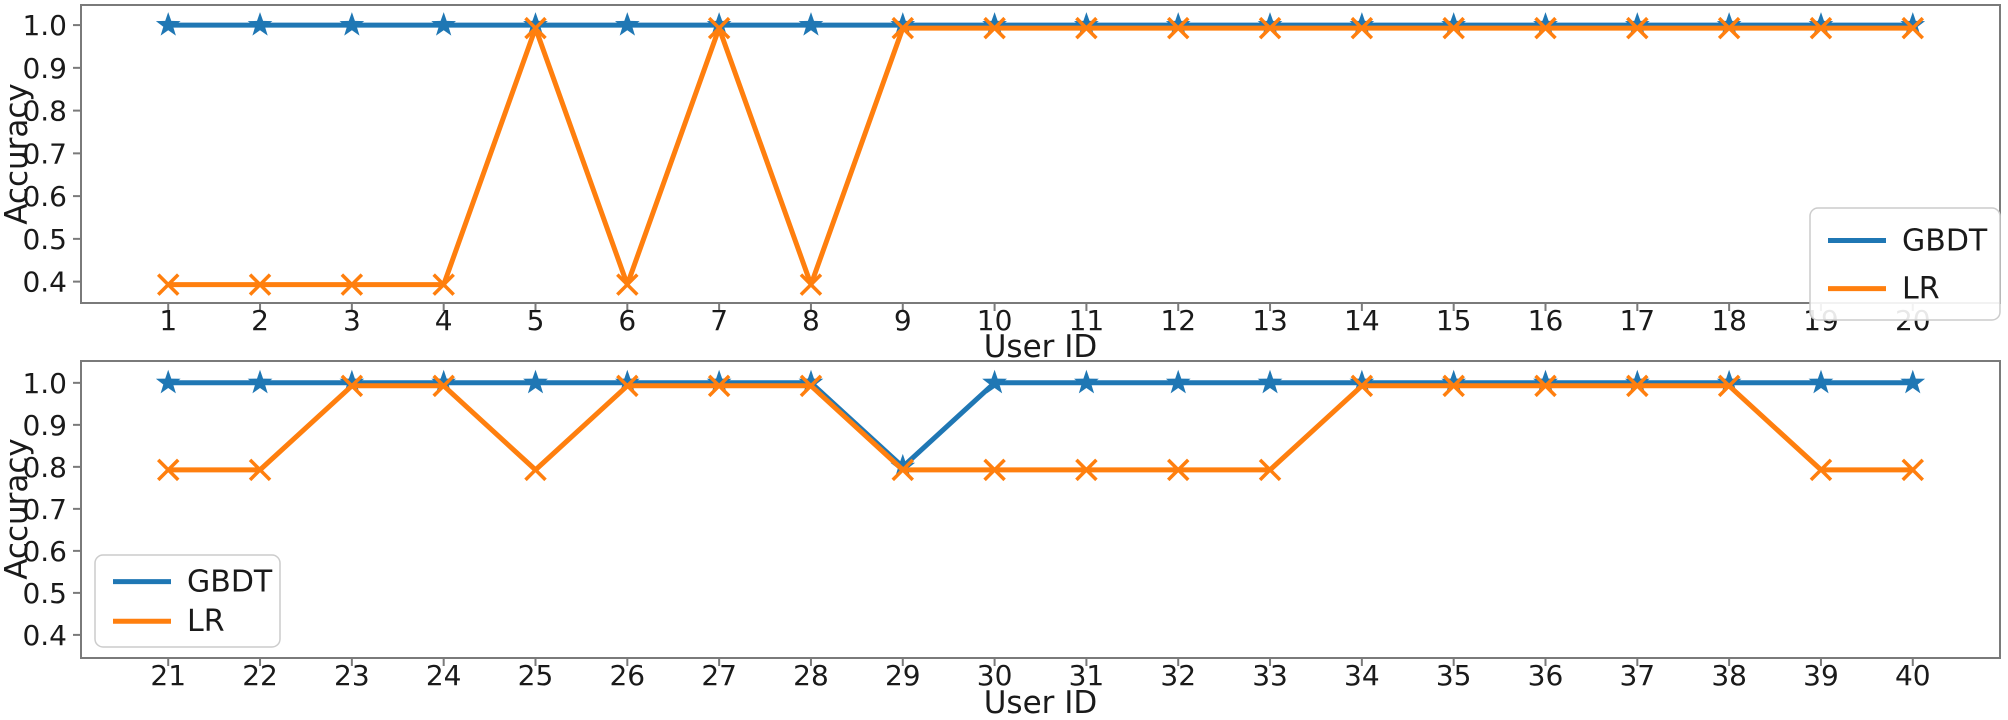 The height and width of the screenshot is (720, 2008). Describe the element at coordinates (1454, 675) in the screenshot. I see `x-tick-label: 35` at that location.